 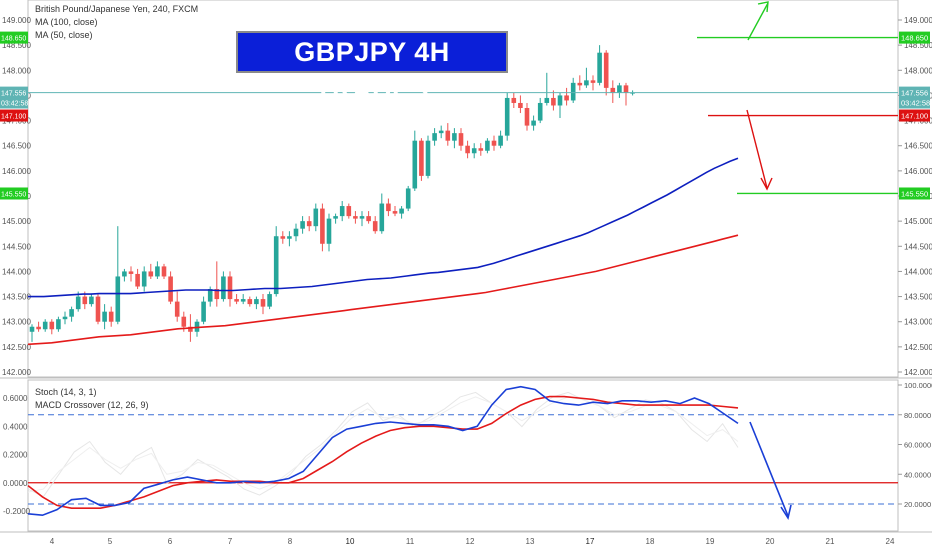 I want to click on time-tick-label: 10, so click(x=350, y=541).